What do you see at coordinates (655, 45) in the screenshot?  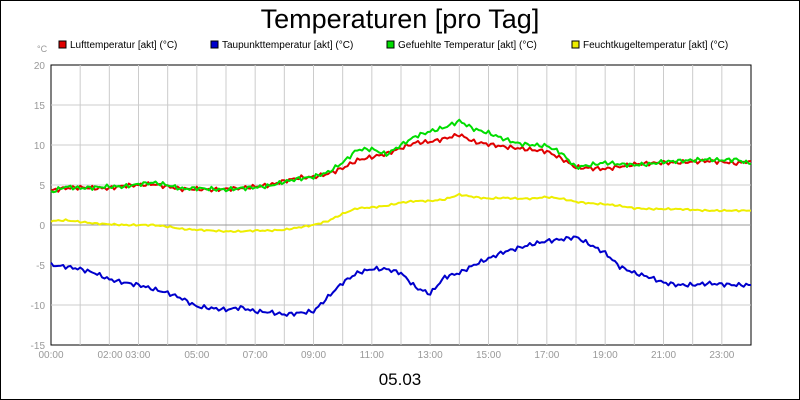 I see `legend-label: Feuchtkugeltemperatur [akt] (°C)` at bounding box center [655, 45].